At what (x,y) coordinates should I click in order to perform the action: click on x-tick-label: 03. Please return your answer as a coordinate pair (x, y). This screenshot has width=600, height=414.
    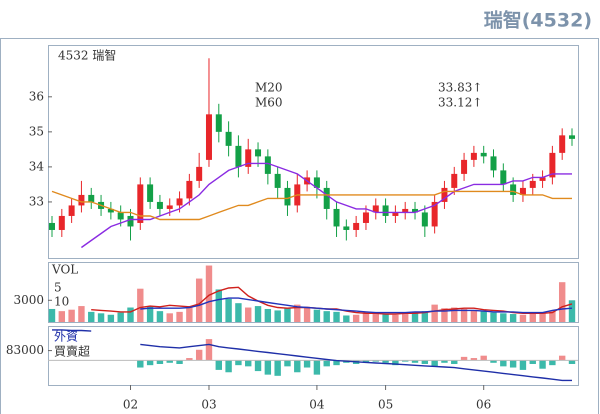
    Looking at the image, I should click on (208, 405).